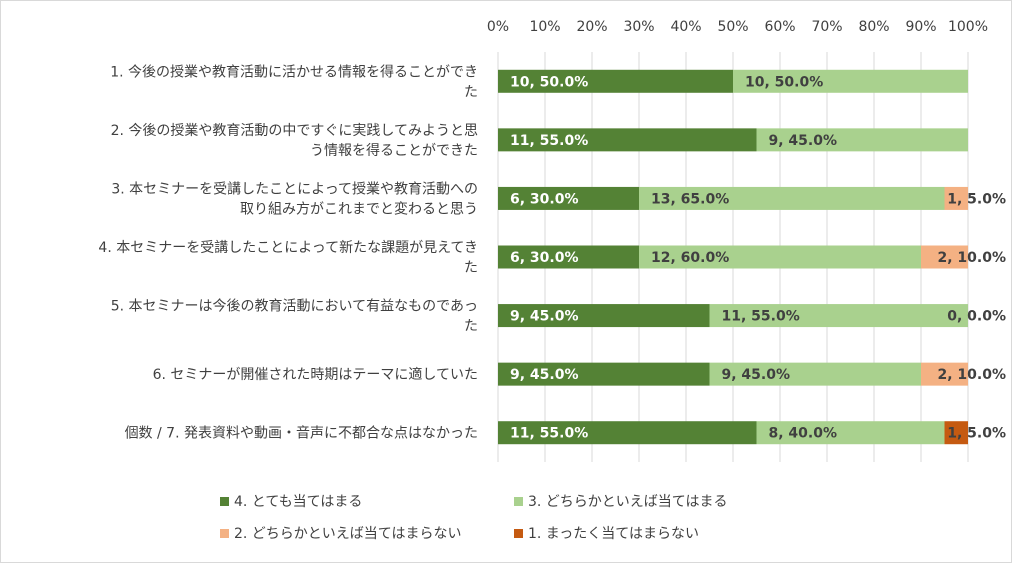 The height and width of the screenshot is (563, 1012). What do you see at coordinates (920, 27) in the screenshot?
I see `x-tick-label: 90%` at bounding box center [920, 27].